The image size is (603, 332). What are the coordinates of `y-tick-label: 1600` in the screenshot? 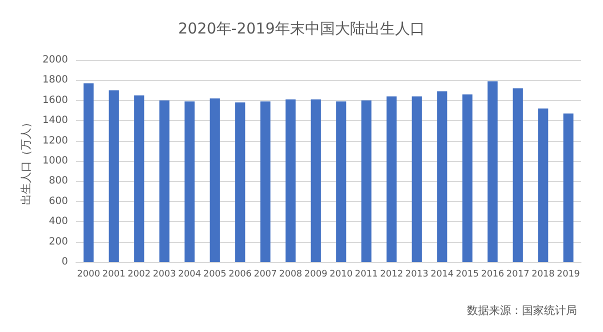 It's located at (55, 100).